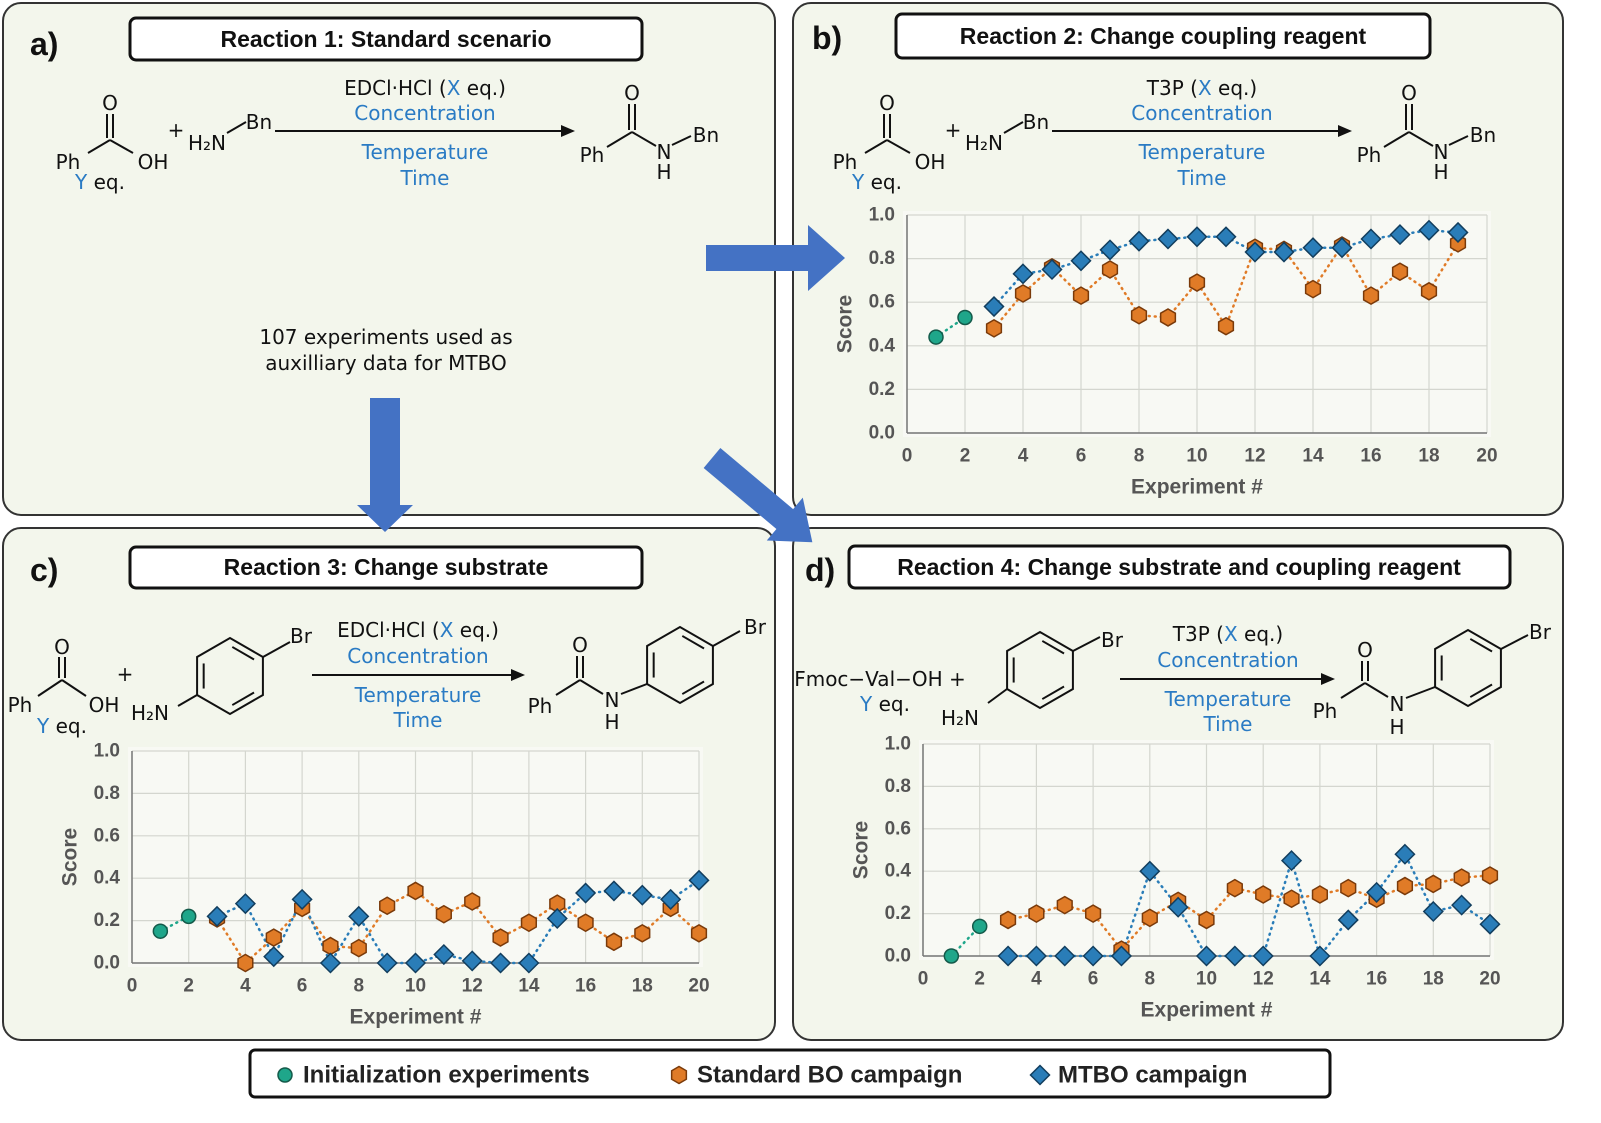  I want to click on arrow-head, so click(1345, 131).